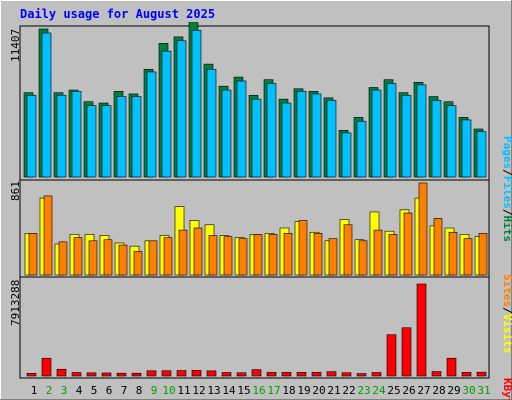  Describe the element at coordinates (318, 390) in the screenshot. I see `day-label: 20` at that location.